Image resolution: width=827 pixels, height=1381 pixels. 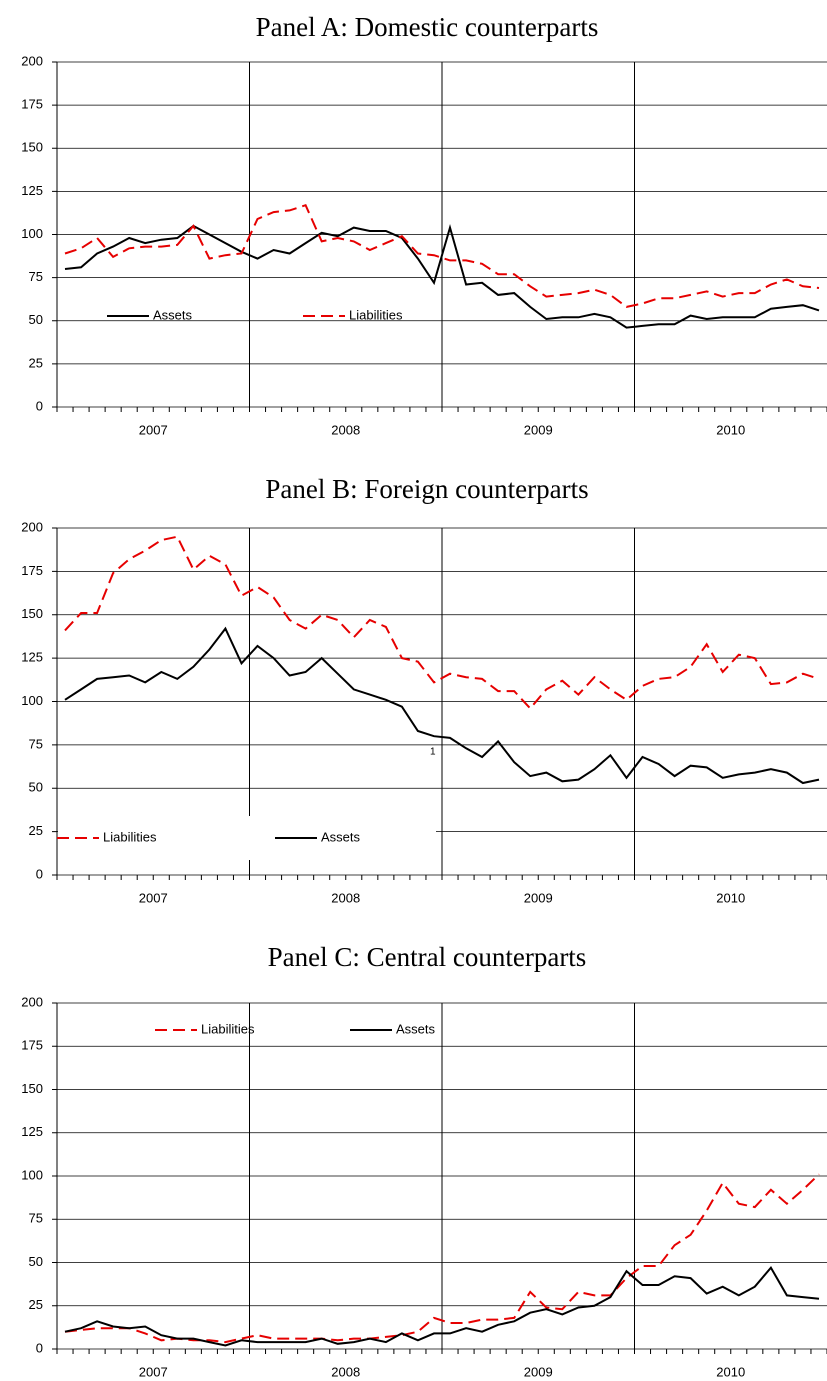 I want to click on annotation: 1, so click(x=433, y=752).